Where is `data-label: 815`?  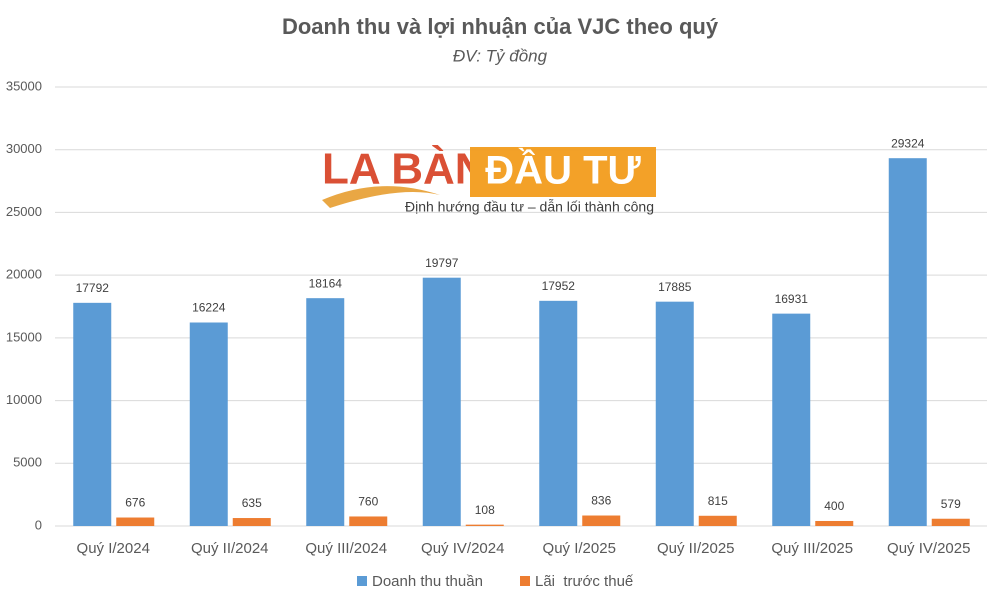
data-label: 815 is located at coordinates (718, 501).